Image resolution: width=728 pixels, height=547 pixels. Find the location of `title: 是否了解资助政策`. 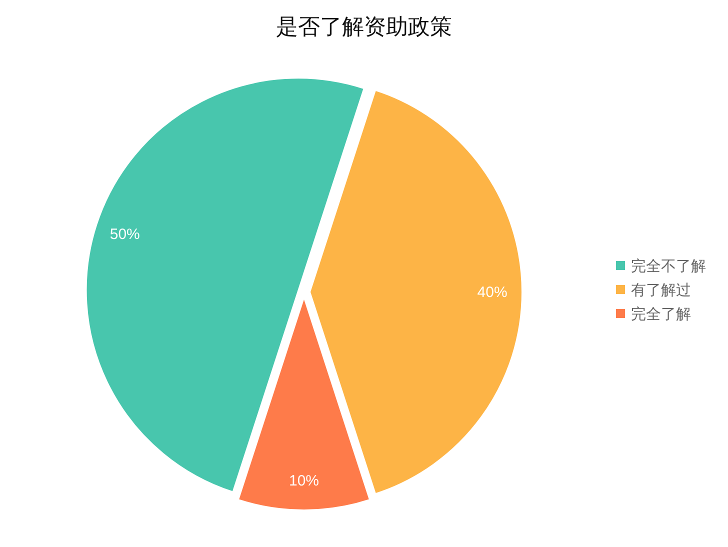

title: 是否了解资助政策 is located at coordinates (364, 26).